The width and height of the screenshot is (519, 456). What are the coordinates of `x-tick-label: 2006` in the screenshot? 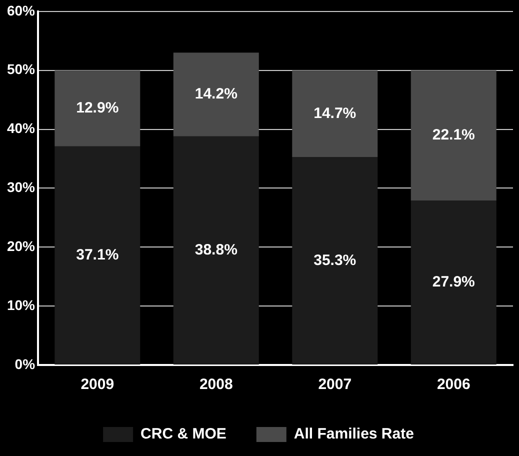 It's located at (453, 385).